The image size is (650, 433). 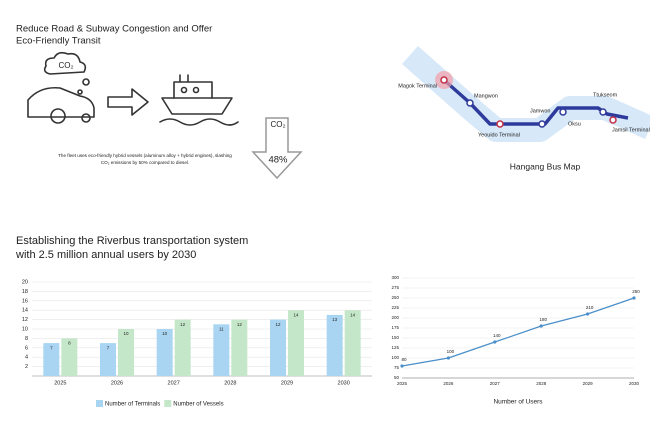 What do you see at coordinates (526, 94) in the screenshot?
I see `river` at bounding box center [526, 94].